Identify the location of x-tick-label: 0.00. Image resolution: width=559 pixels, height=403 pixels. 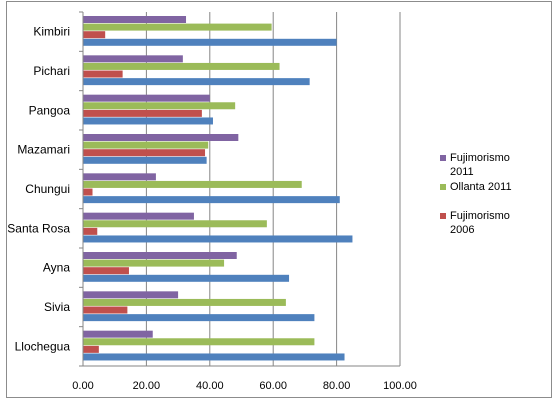
(82, 386).